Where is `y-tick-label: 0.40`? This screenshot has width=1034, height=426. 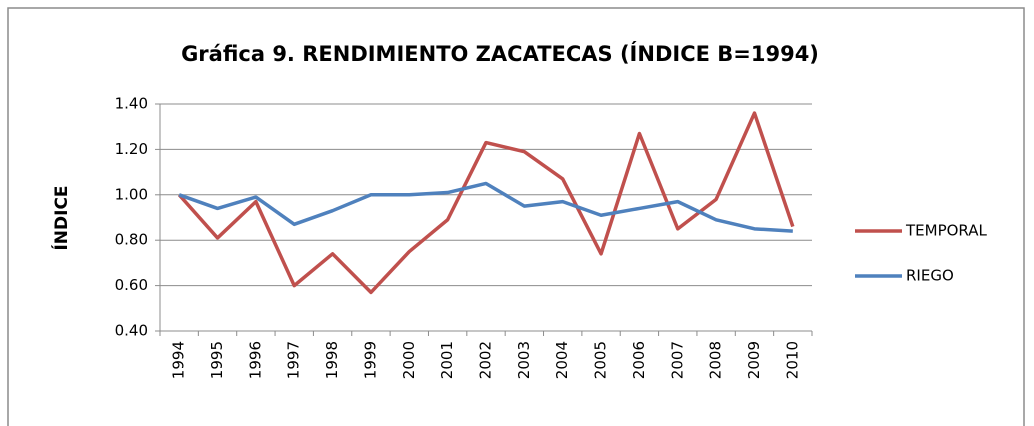
y-tick-label: 0.40 is located at coordinates (131, 331).